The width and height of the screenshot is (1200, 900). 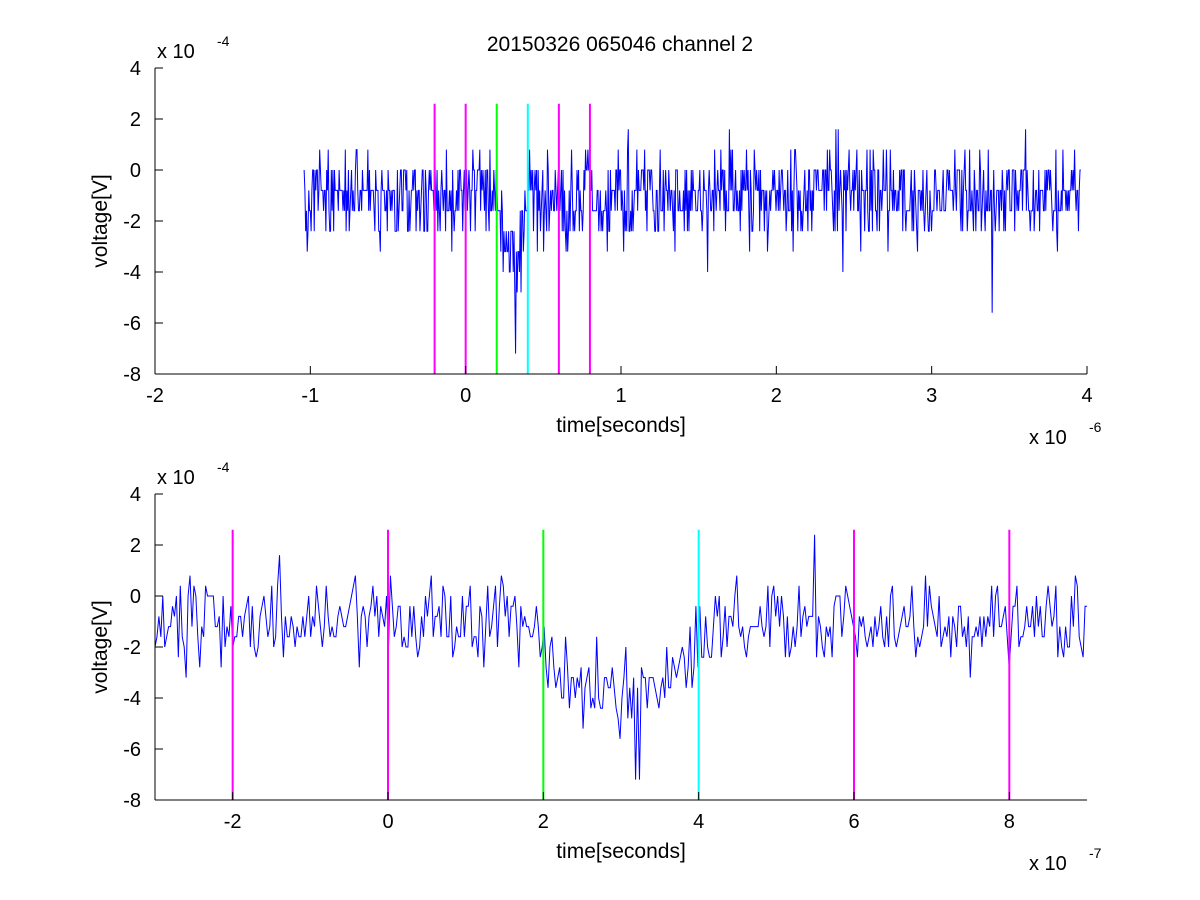 I want to click on x-tick-label: 6, so click(x=853, y=822).